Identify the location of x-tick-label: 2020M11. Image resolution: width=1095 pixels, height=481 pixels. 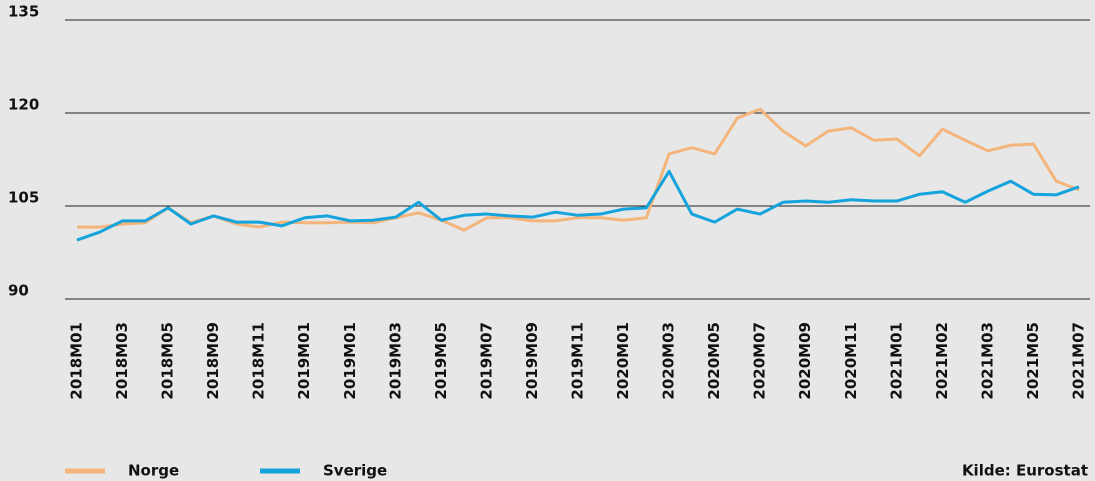
(851, 361).